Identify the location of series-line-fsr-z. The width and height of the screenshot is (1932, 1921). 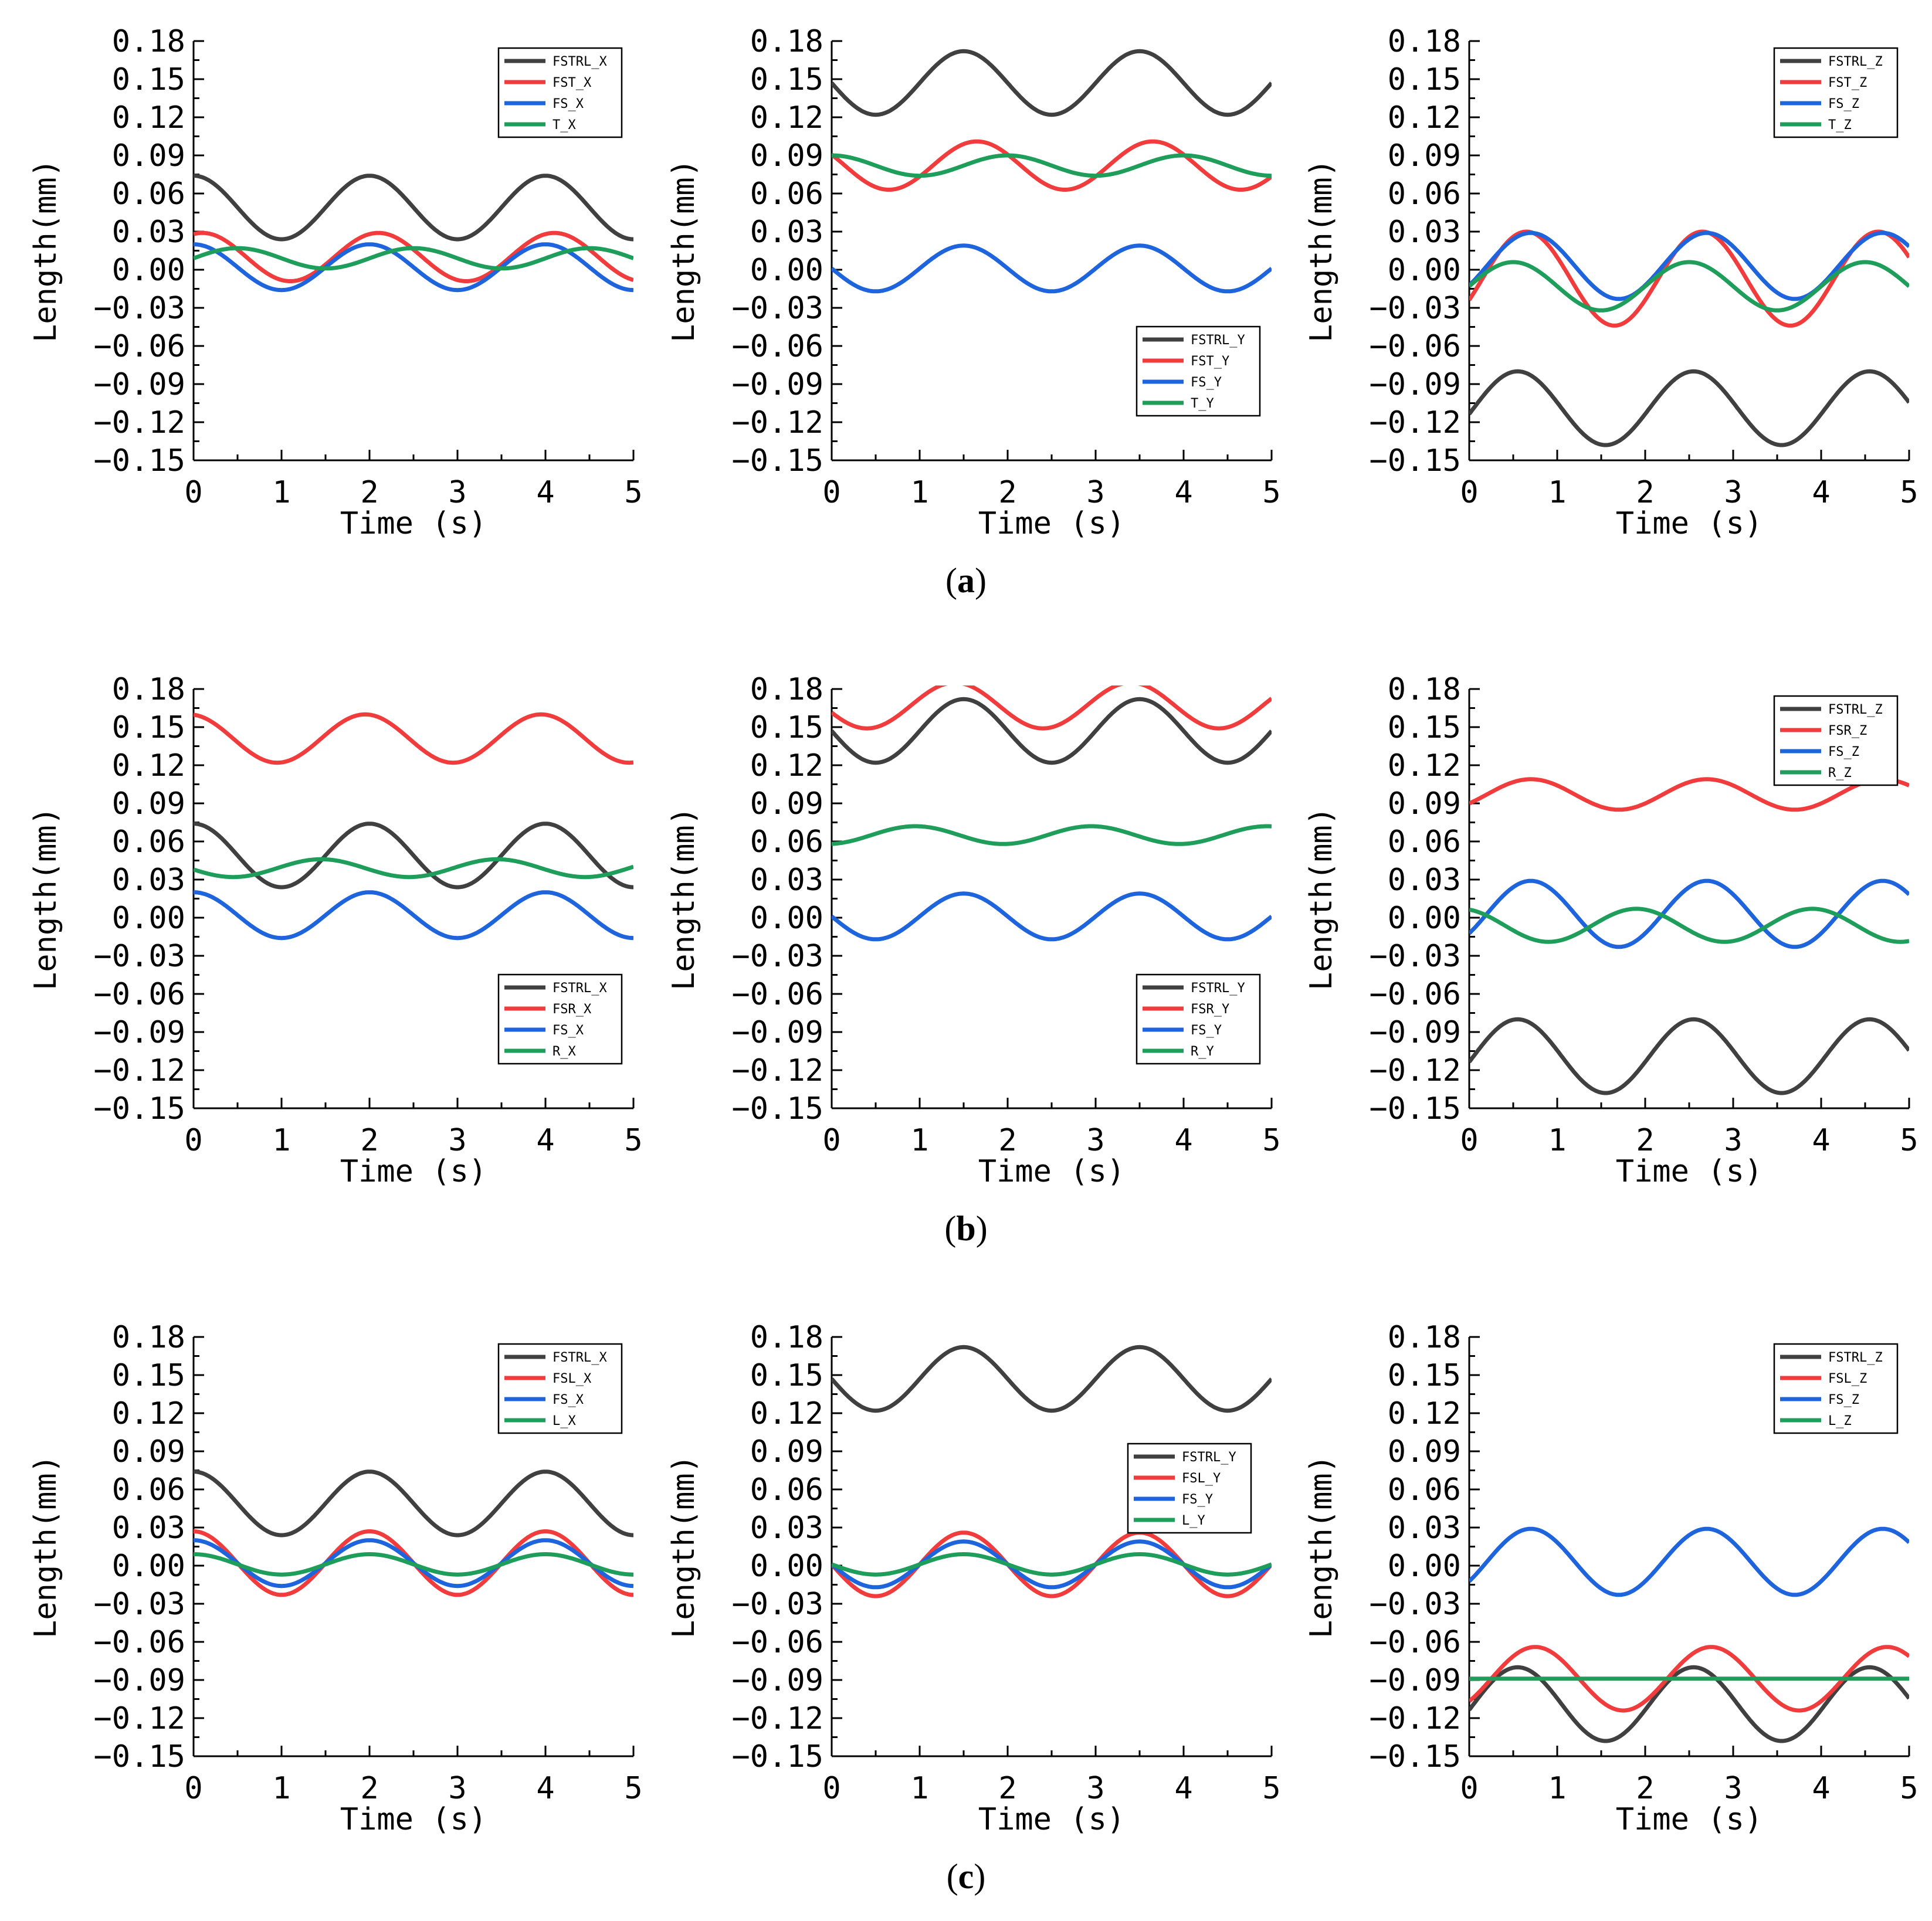
(1689, 794).